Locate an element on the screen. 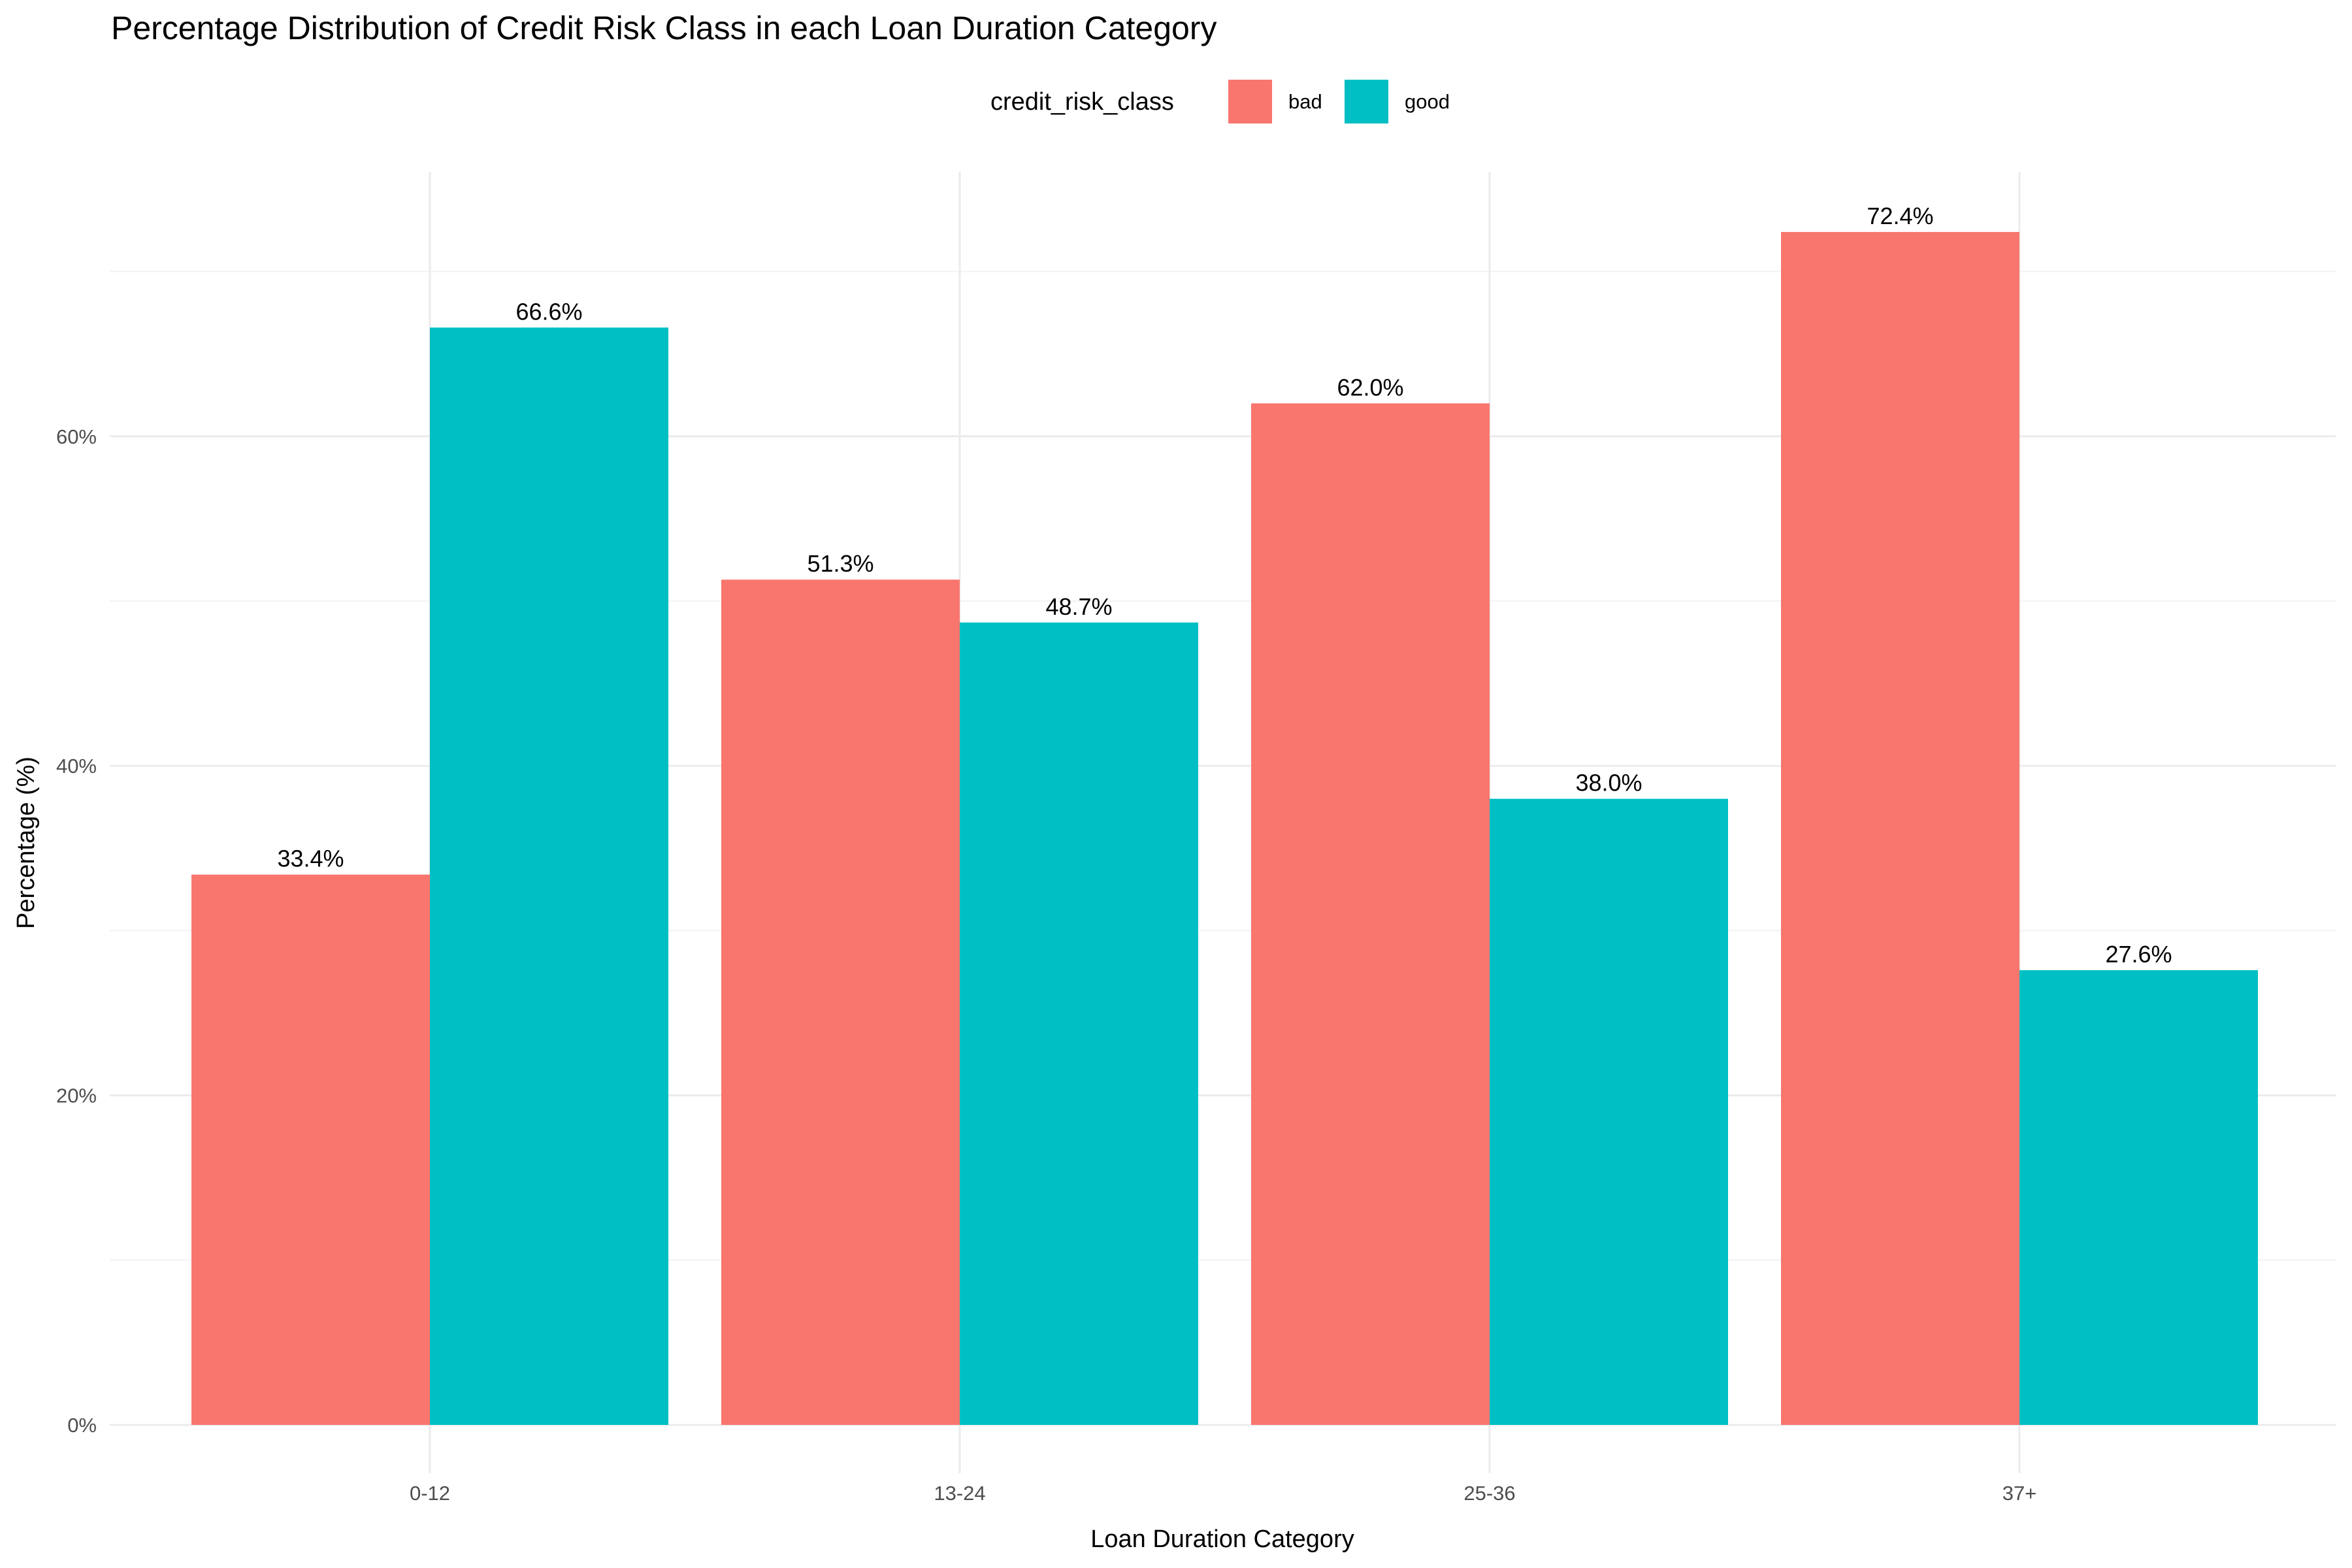 The image size is (2352, 1568). x-axis-ticks: 0-12 13-24 25-36 37+ is located at coordinates (1223, 1493).